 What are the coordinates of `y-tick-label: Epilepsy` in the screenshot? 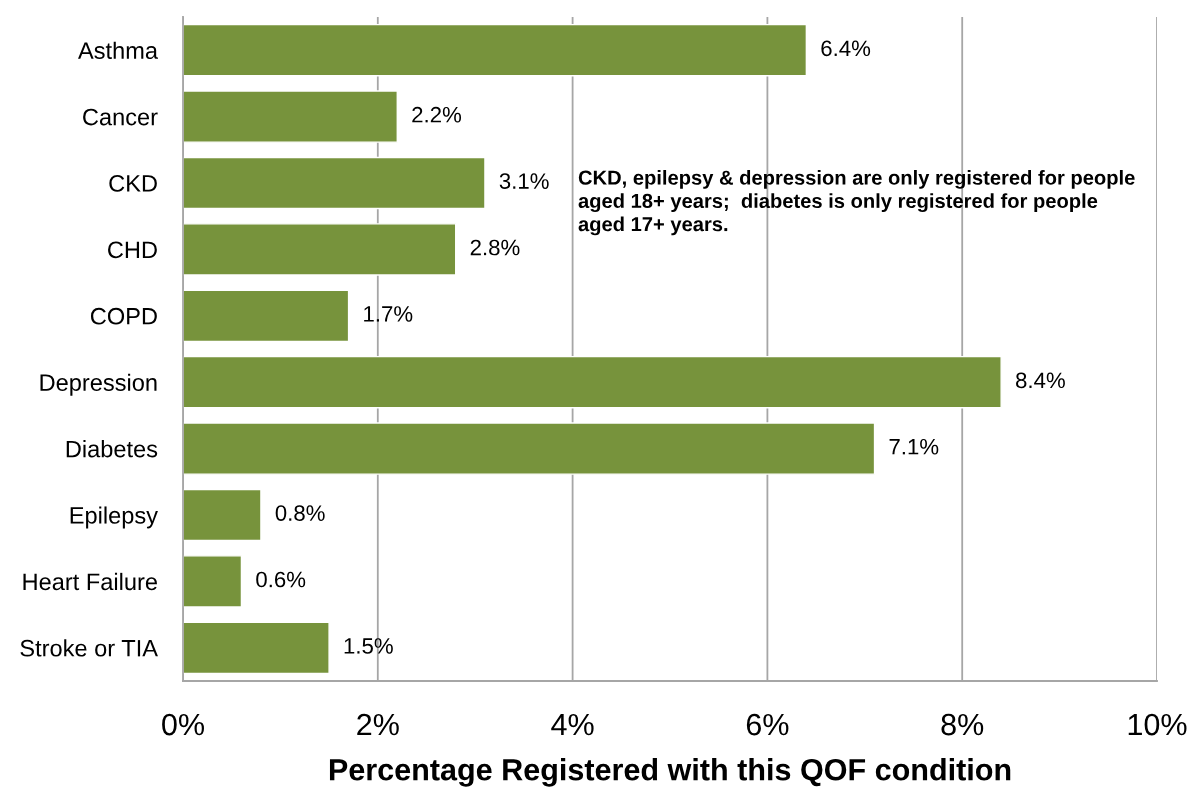 It's located at (114, 517).